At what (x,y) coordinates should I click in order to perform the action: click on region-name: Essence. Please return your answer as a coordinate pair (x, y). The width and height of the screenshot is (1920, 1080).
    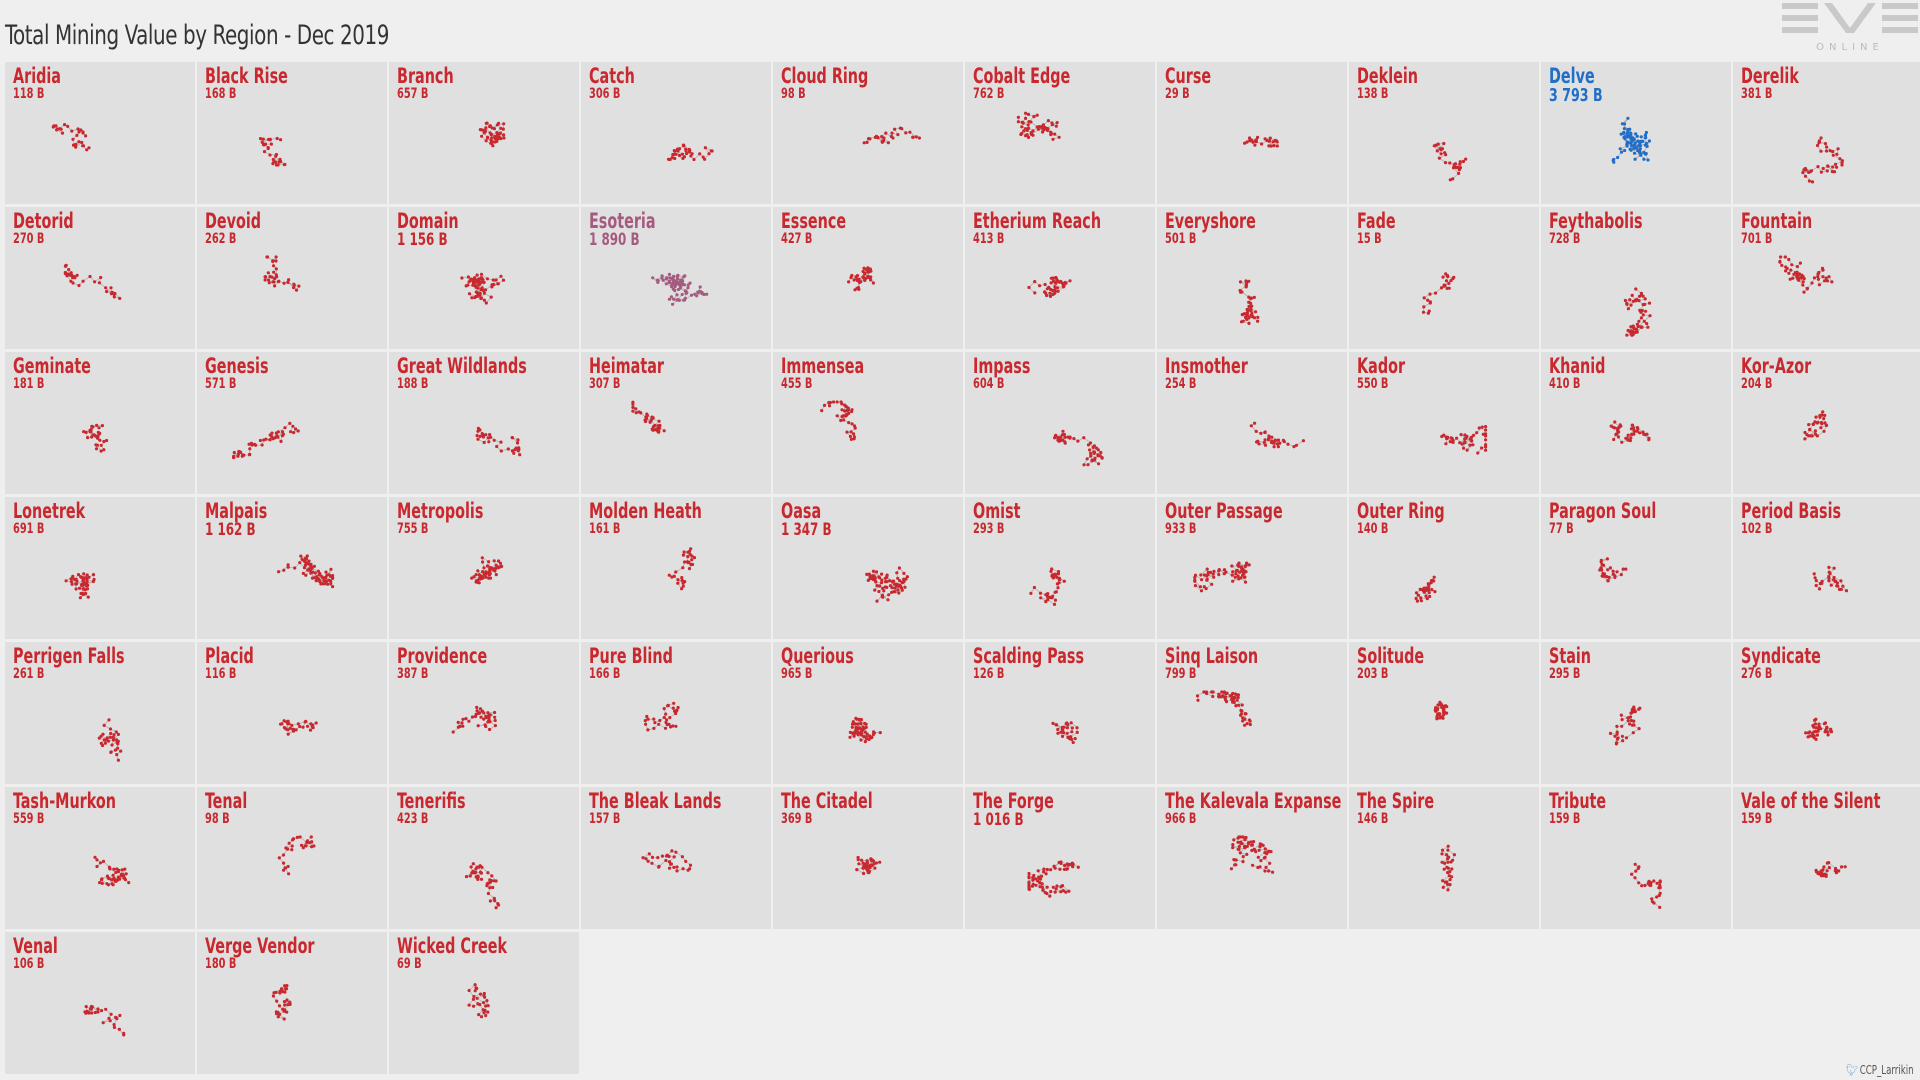
    Looking at the image, I should click on (814, 221).